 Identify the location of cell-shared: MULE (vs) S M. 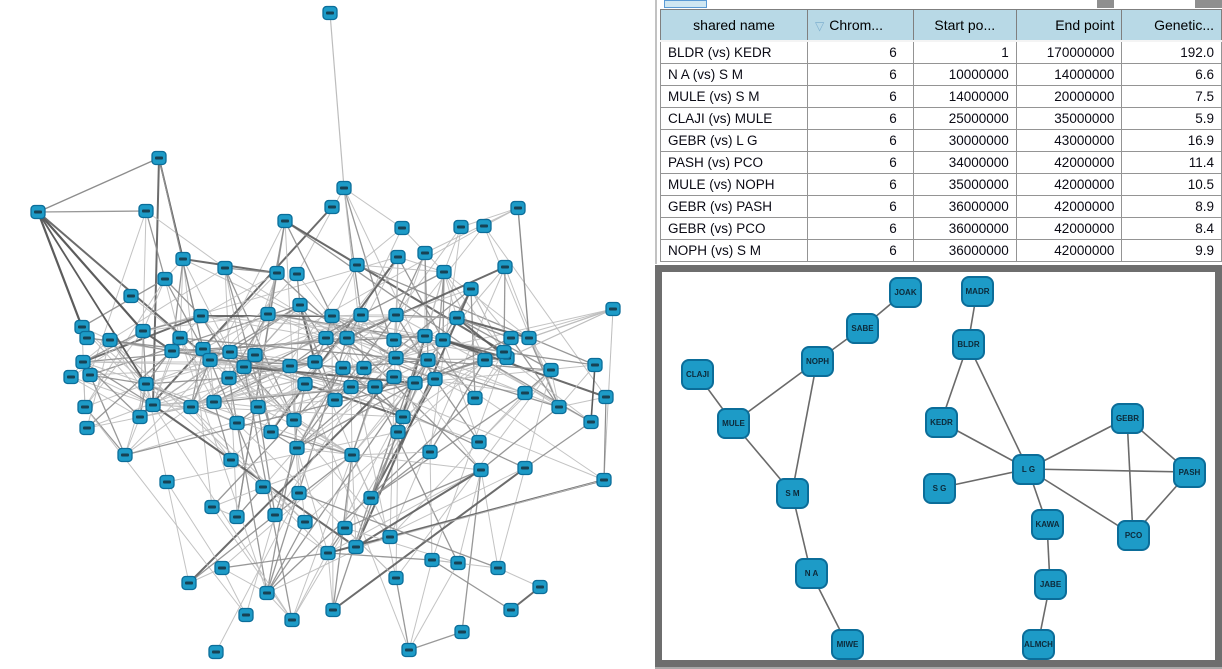
(734, 96).